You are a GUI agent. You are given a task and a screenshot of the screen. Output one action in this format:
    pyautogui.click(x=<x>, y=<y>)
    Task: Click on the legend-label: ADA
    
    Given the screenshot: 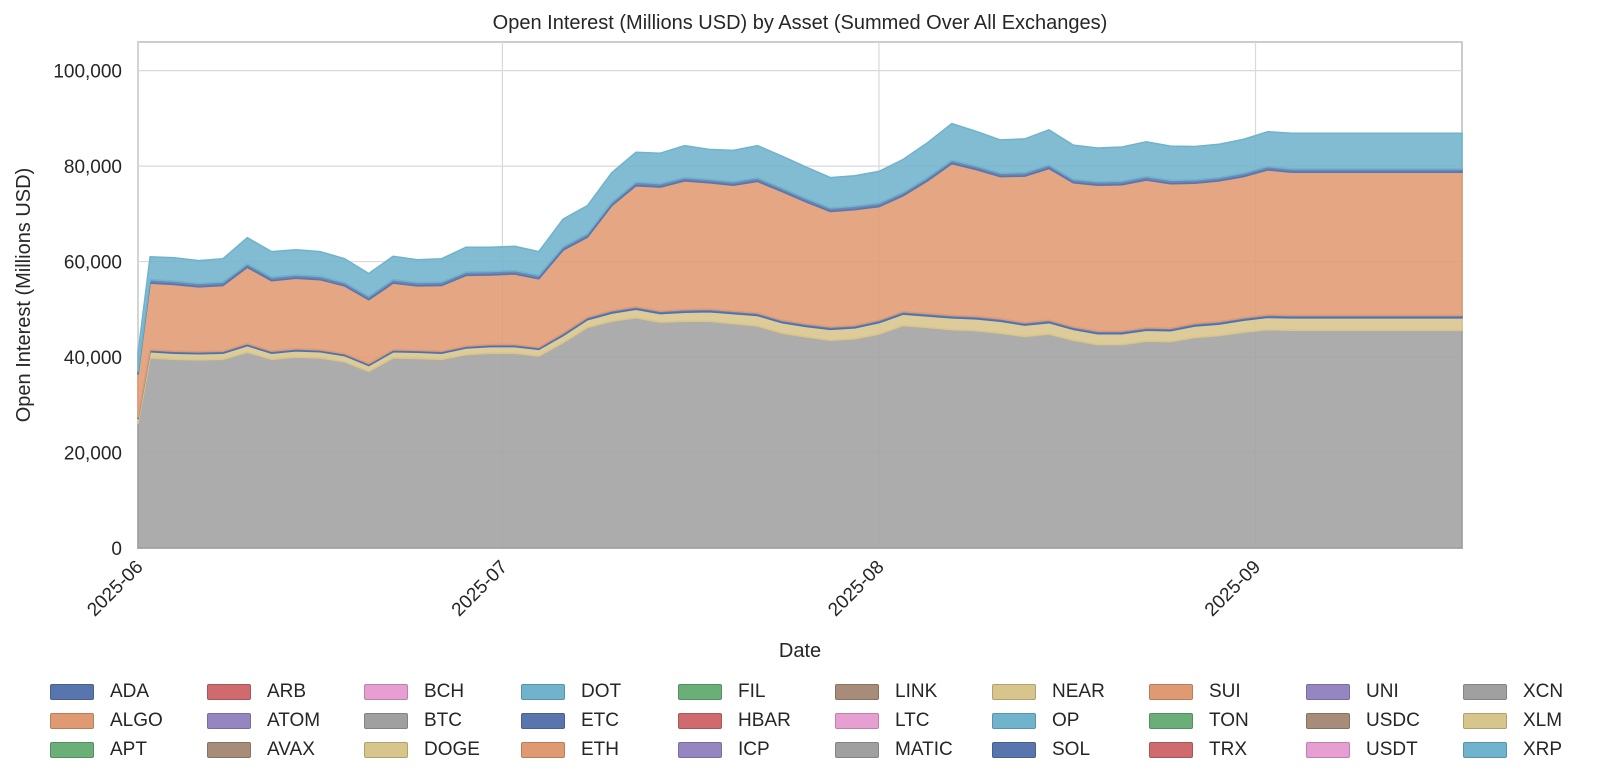 What is the action you would take?
    pyautogui.click(x=130, y=691)
    